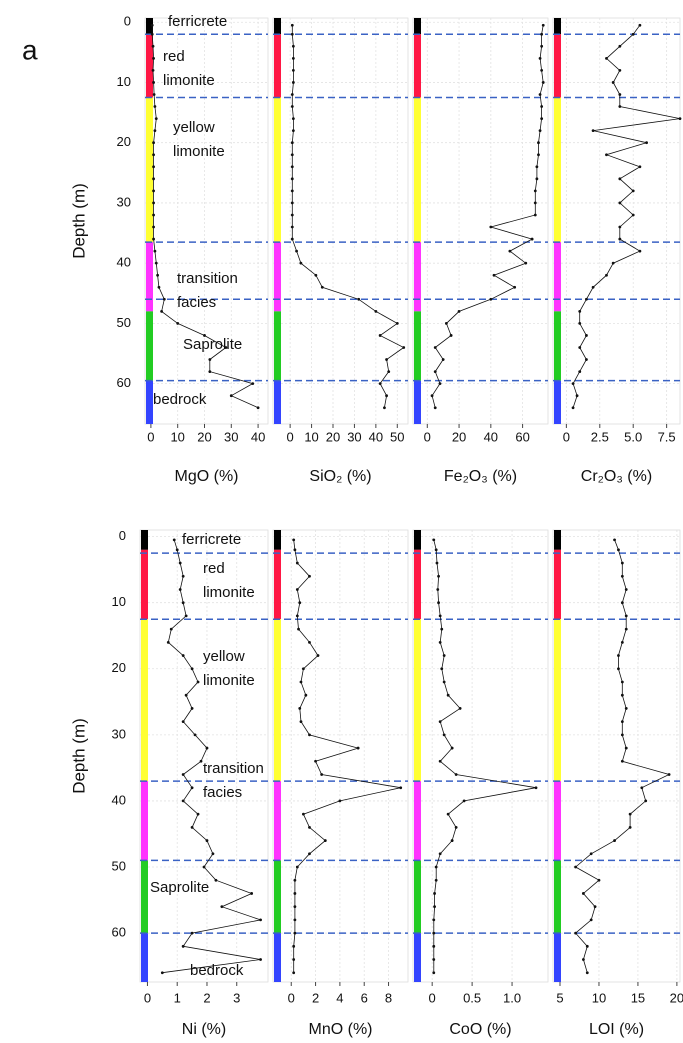  What do you see at coordinates (397, 436) in the screenshot?
I see `x-tick-label: 50` at bounding box center [397, 436].